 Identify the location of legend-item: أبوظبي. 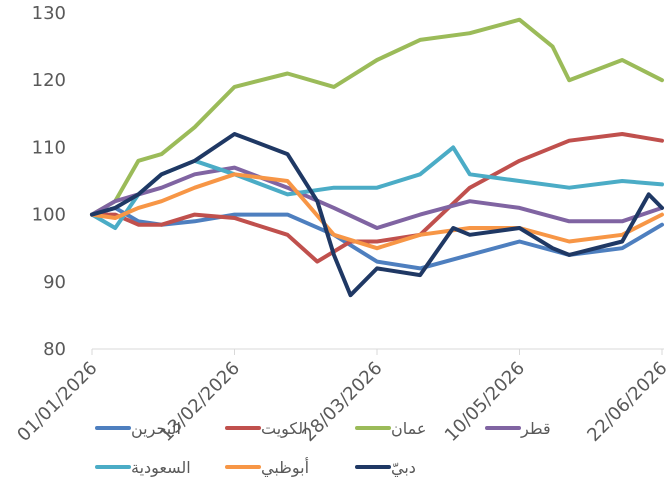
(267, 467).